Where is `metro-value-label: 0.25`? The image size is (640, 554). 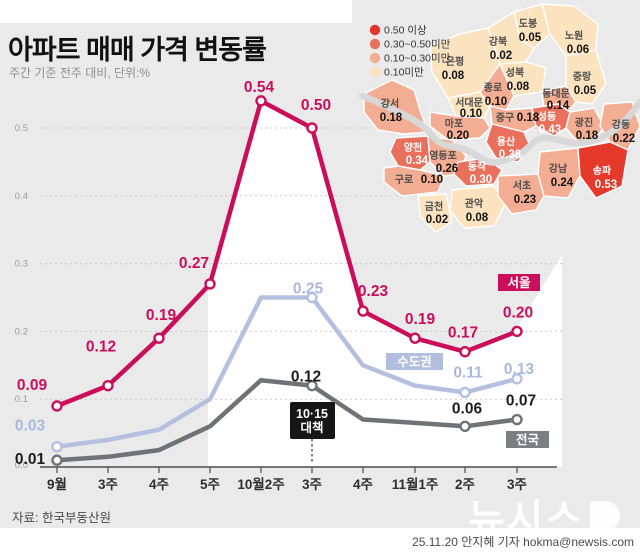
metro-value-label: 0.25 is located at coordinates (308, 289).